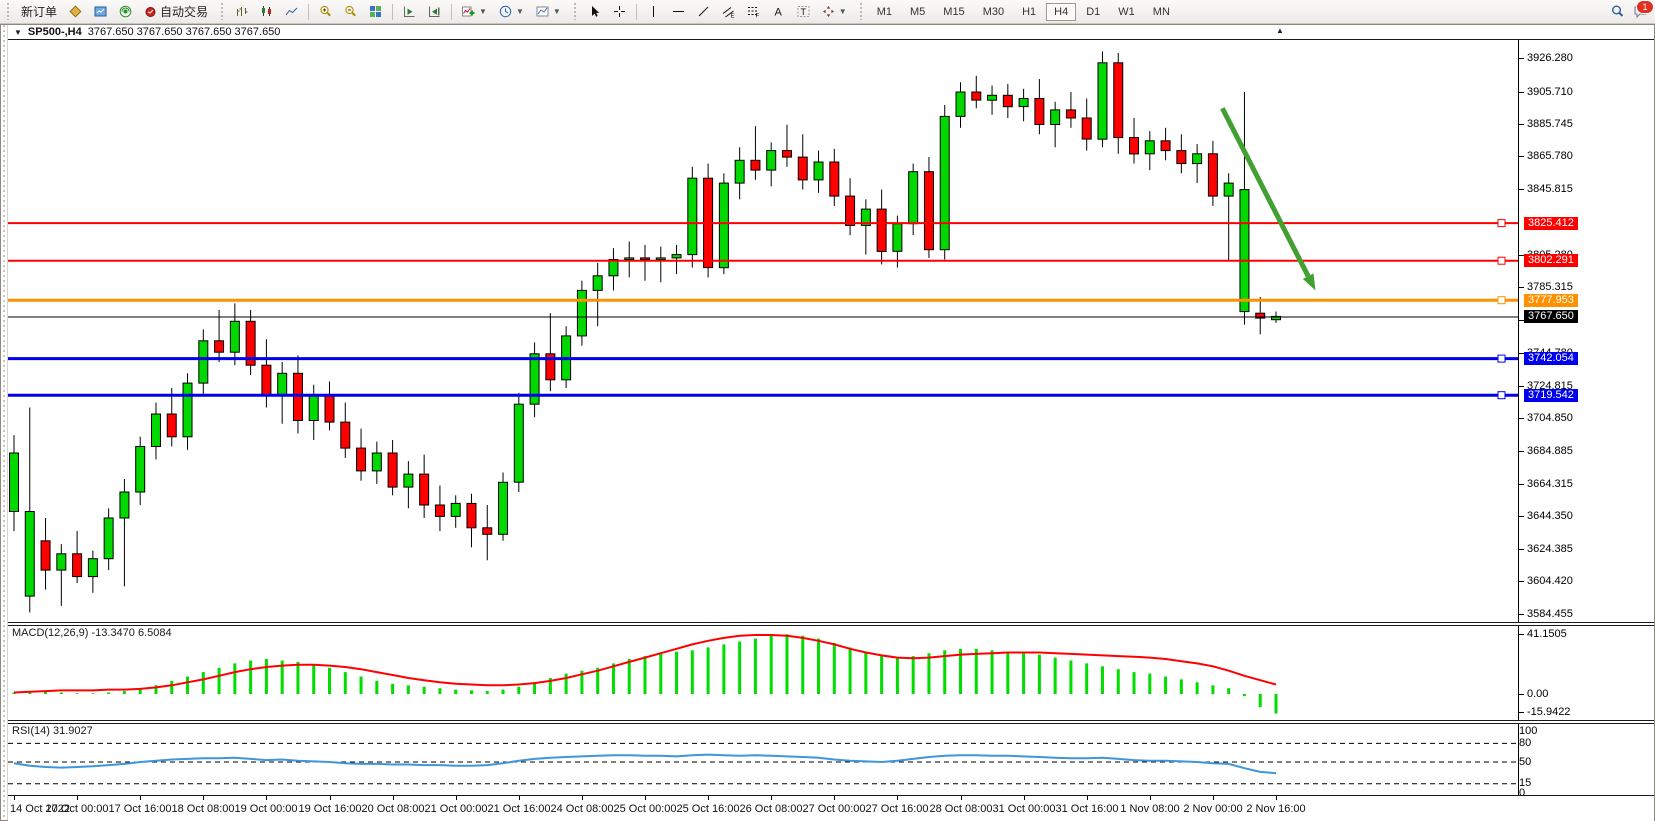  I want to click on zoom-out-button, so click(350, 11).